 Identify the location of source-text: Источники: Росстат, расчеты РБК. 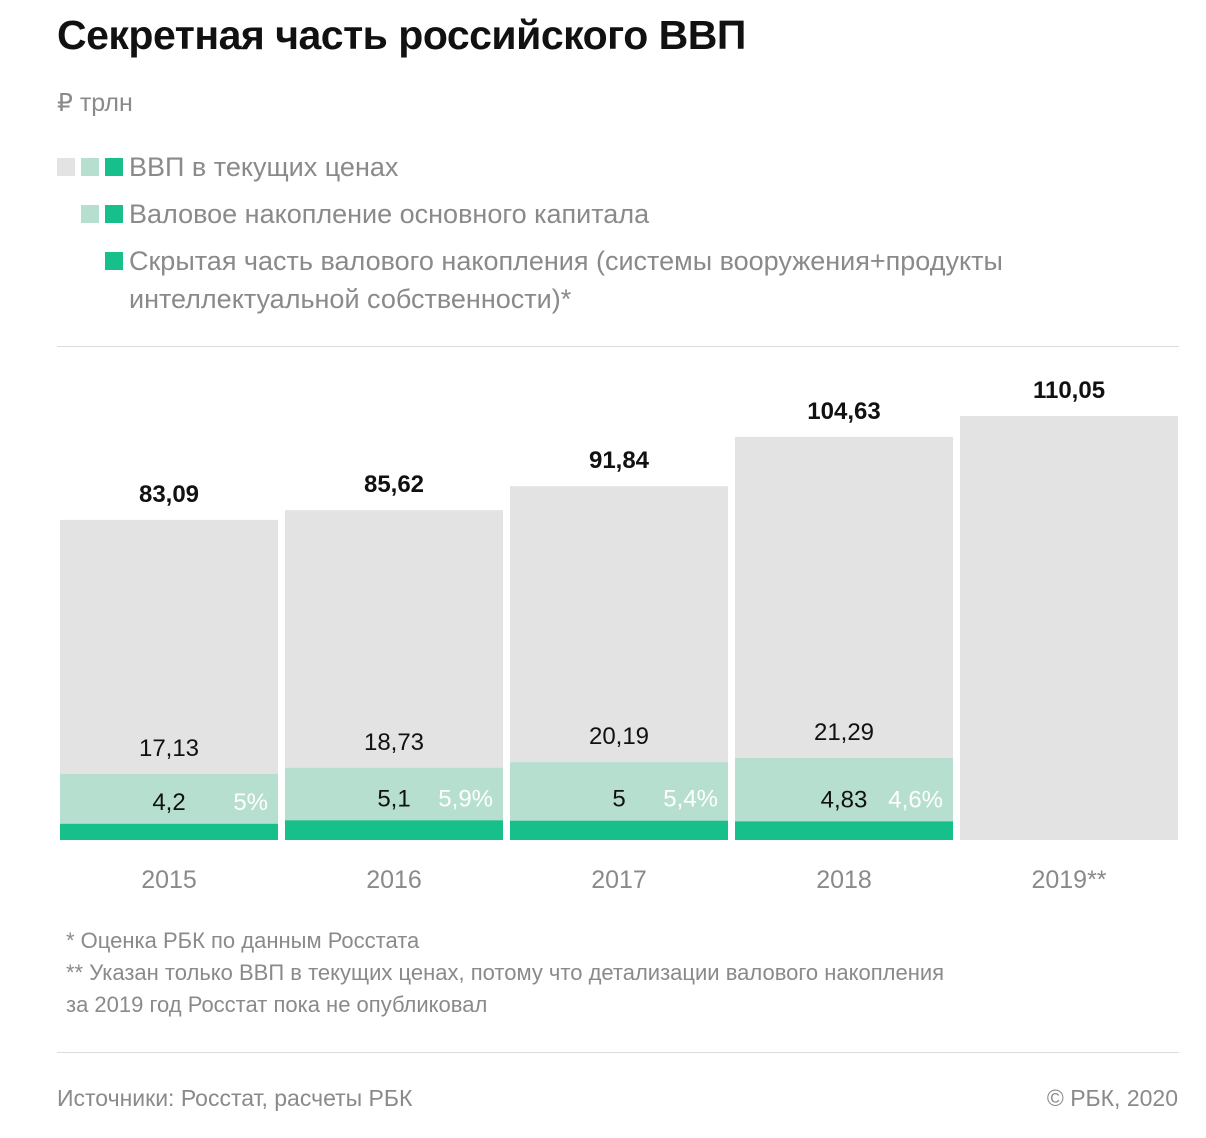
(235, 1098).